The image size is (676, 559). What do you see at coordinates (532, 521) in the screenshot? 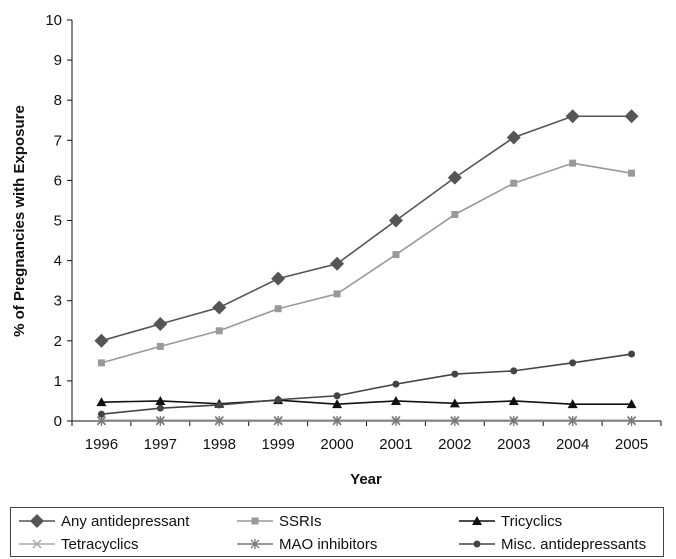
I see `legend-label: Tricyclics` at bounding box center [532, 521].